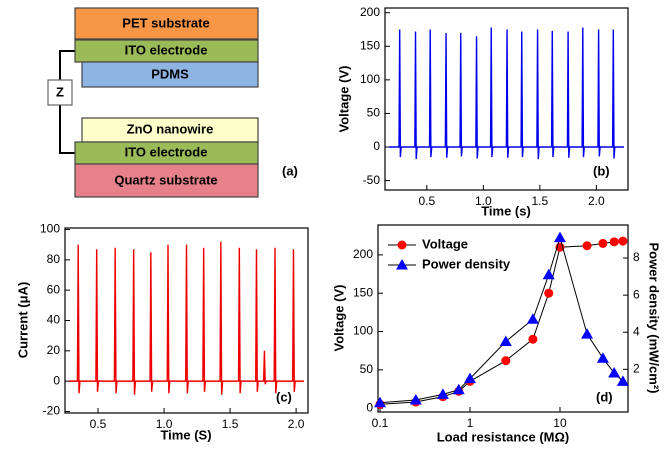 The height and width of the screenshot is (450, 664). What do you see at coordinates (372, 180) in the screenshot?
I see `y-tick-label: -50` at bounding box center [372, 180].